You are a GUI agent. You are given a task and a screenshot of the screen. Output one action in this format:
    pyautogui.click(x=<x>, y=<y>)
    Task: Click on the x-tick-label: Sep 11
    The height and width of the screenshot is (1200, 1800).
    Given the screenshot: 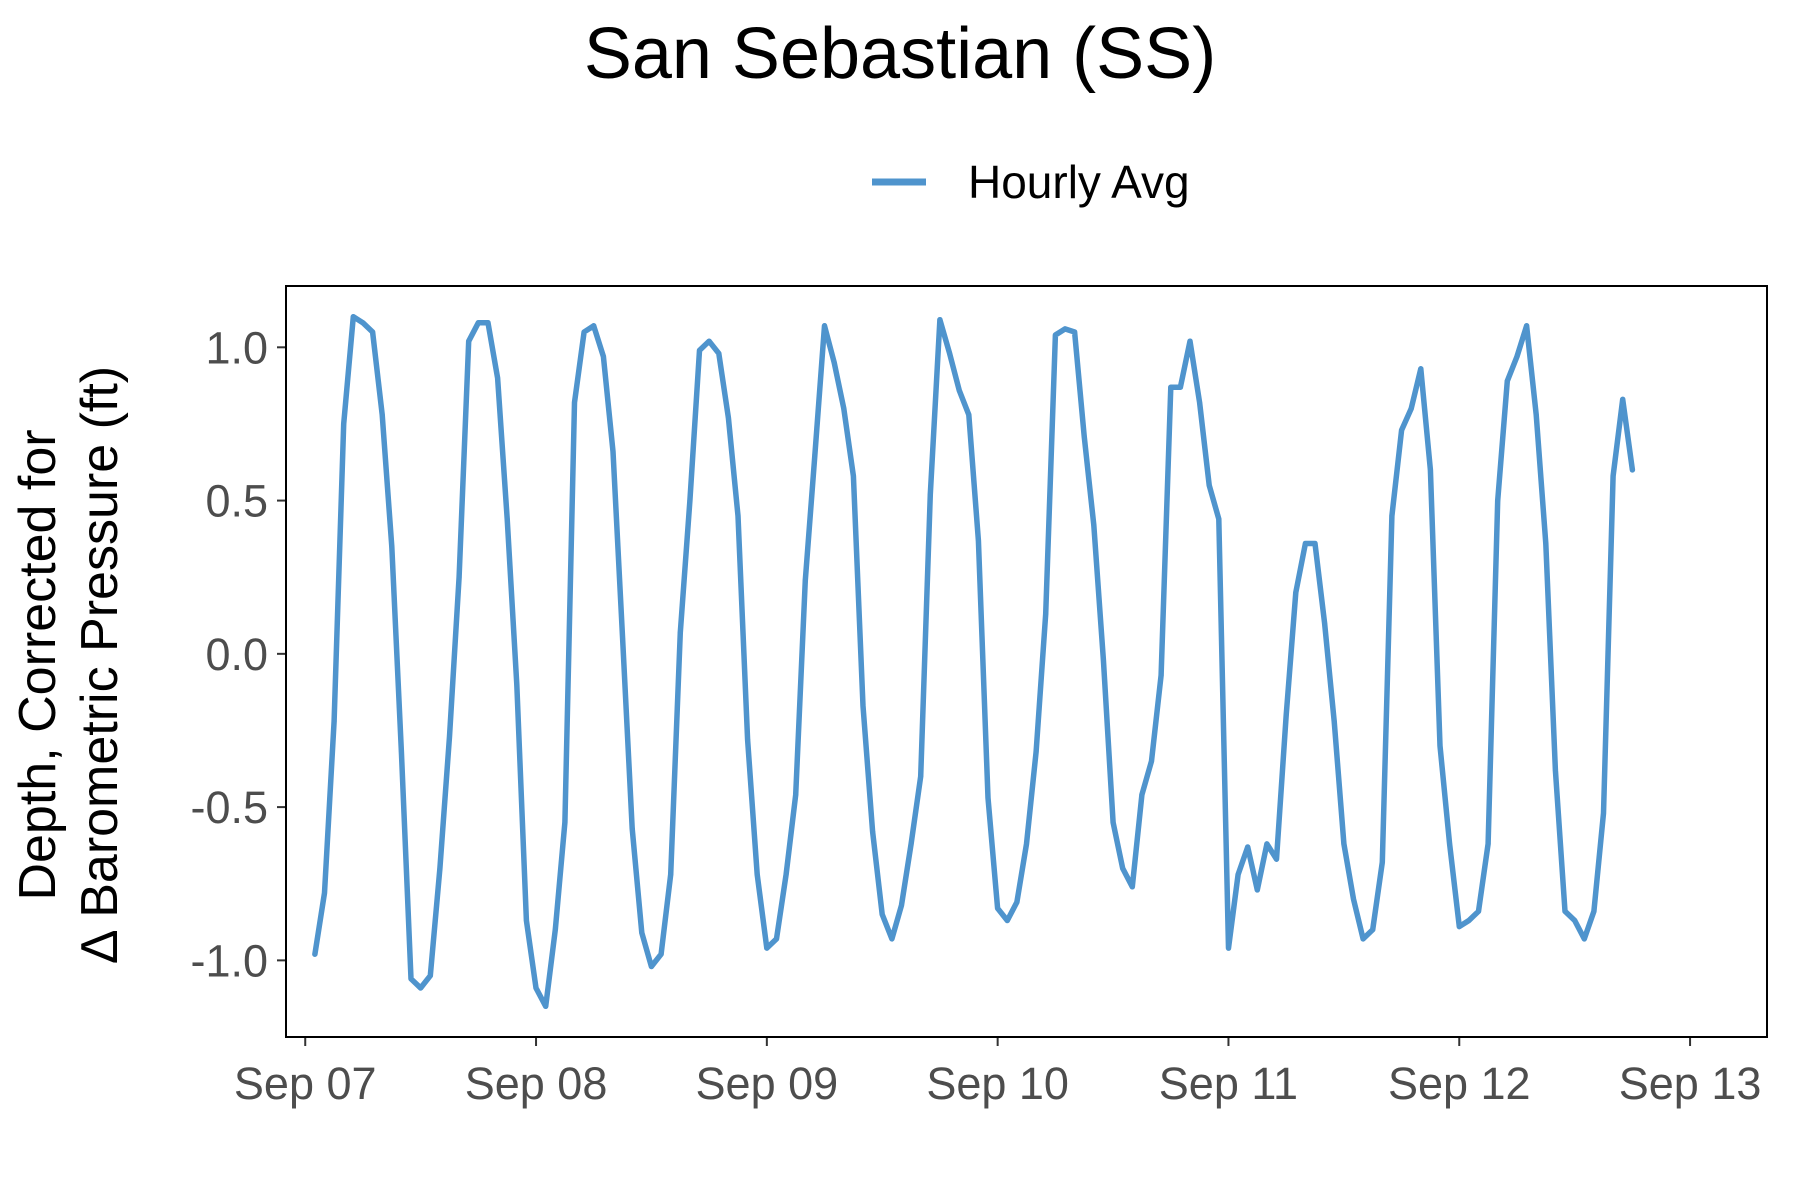 What is the action you would take?
    pyautogui.click(x=1228, y=1083)
    